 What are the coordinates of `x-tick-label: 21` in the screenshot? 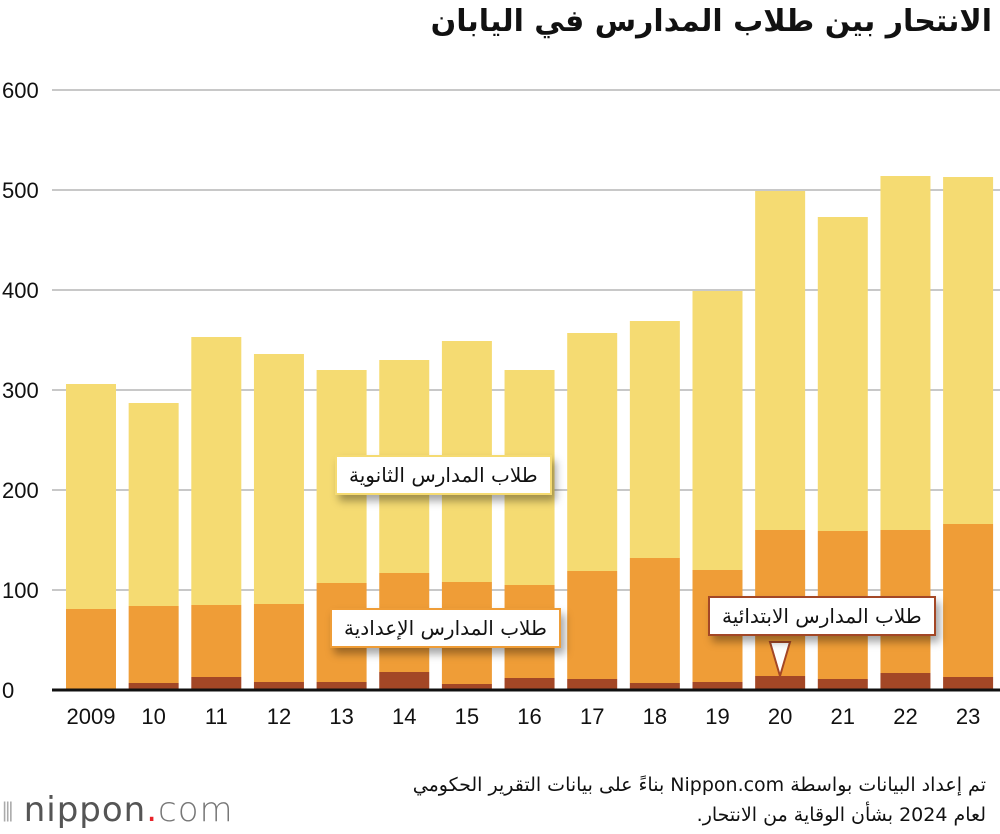 It's located at (843, 716).